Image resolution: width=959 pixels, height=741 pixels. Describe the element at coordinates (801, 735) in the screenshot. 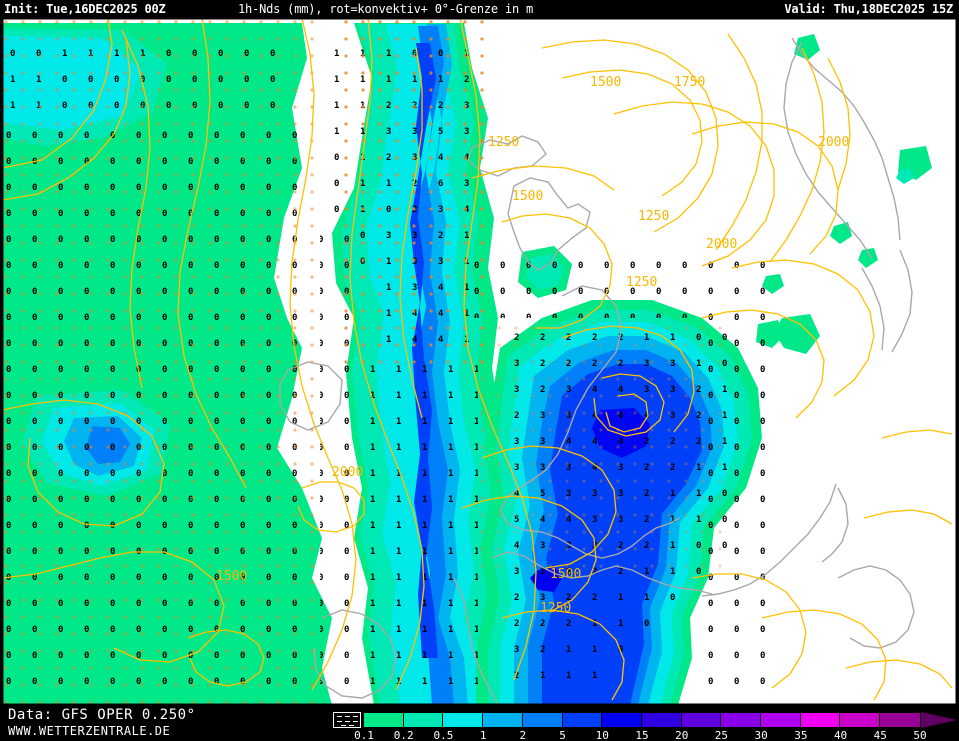

I see `scale-tick-35: 35` at that location.